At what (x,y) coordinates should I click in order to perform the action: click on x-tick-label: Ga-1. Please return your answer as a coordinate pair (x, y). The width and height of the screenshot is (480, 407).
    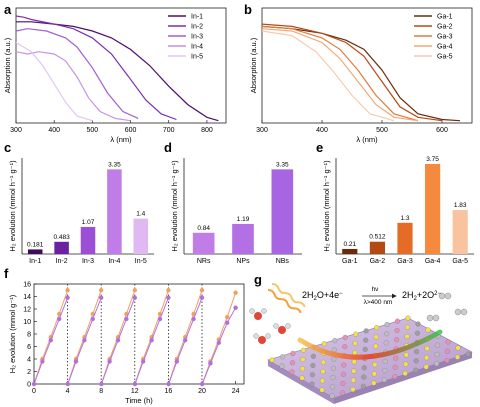
    Looking at the image, I should click on (350, 261).